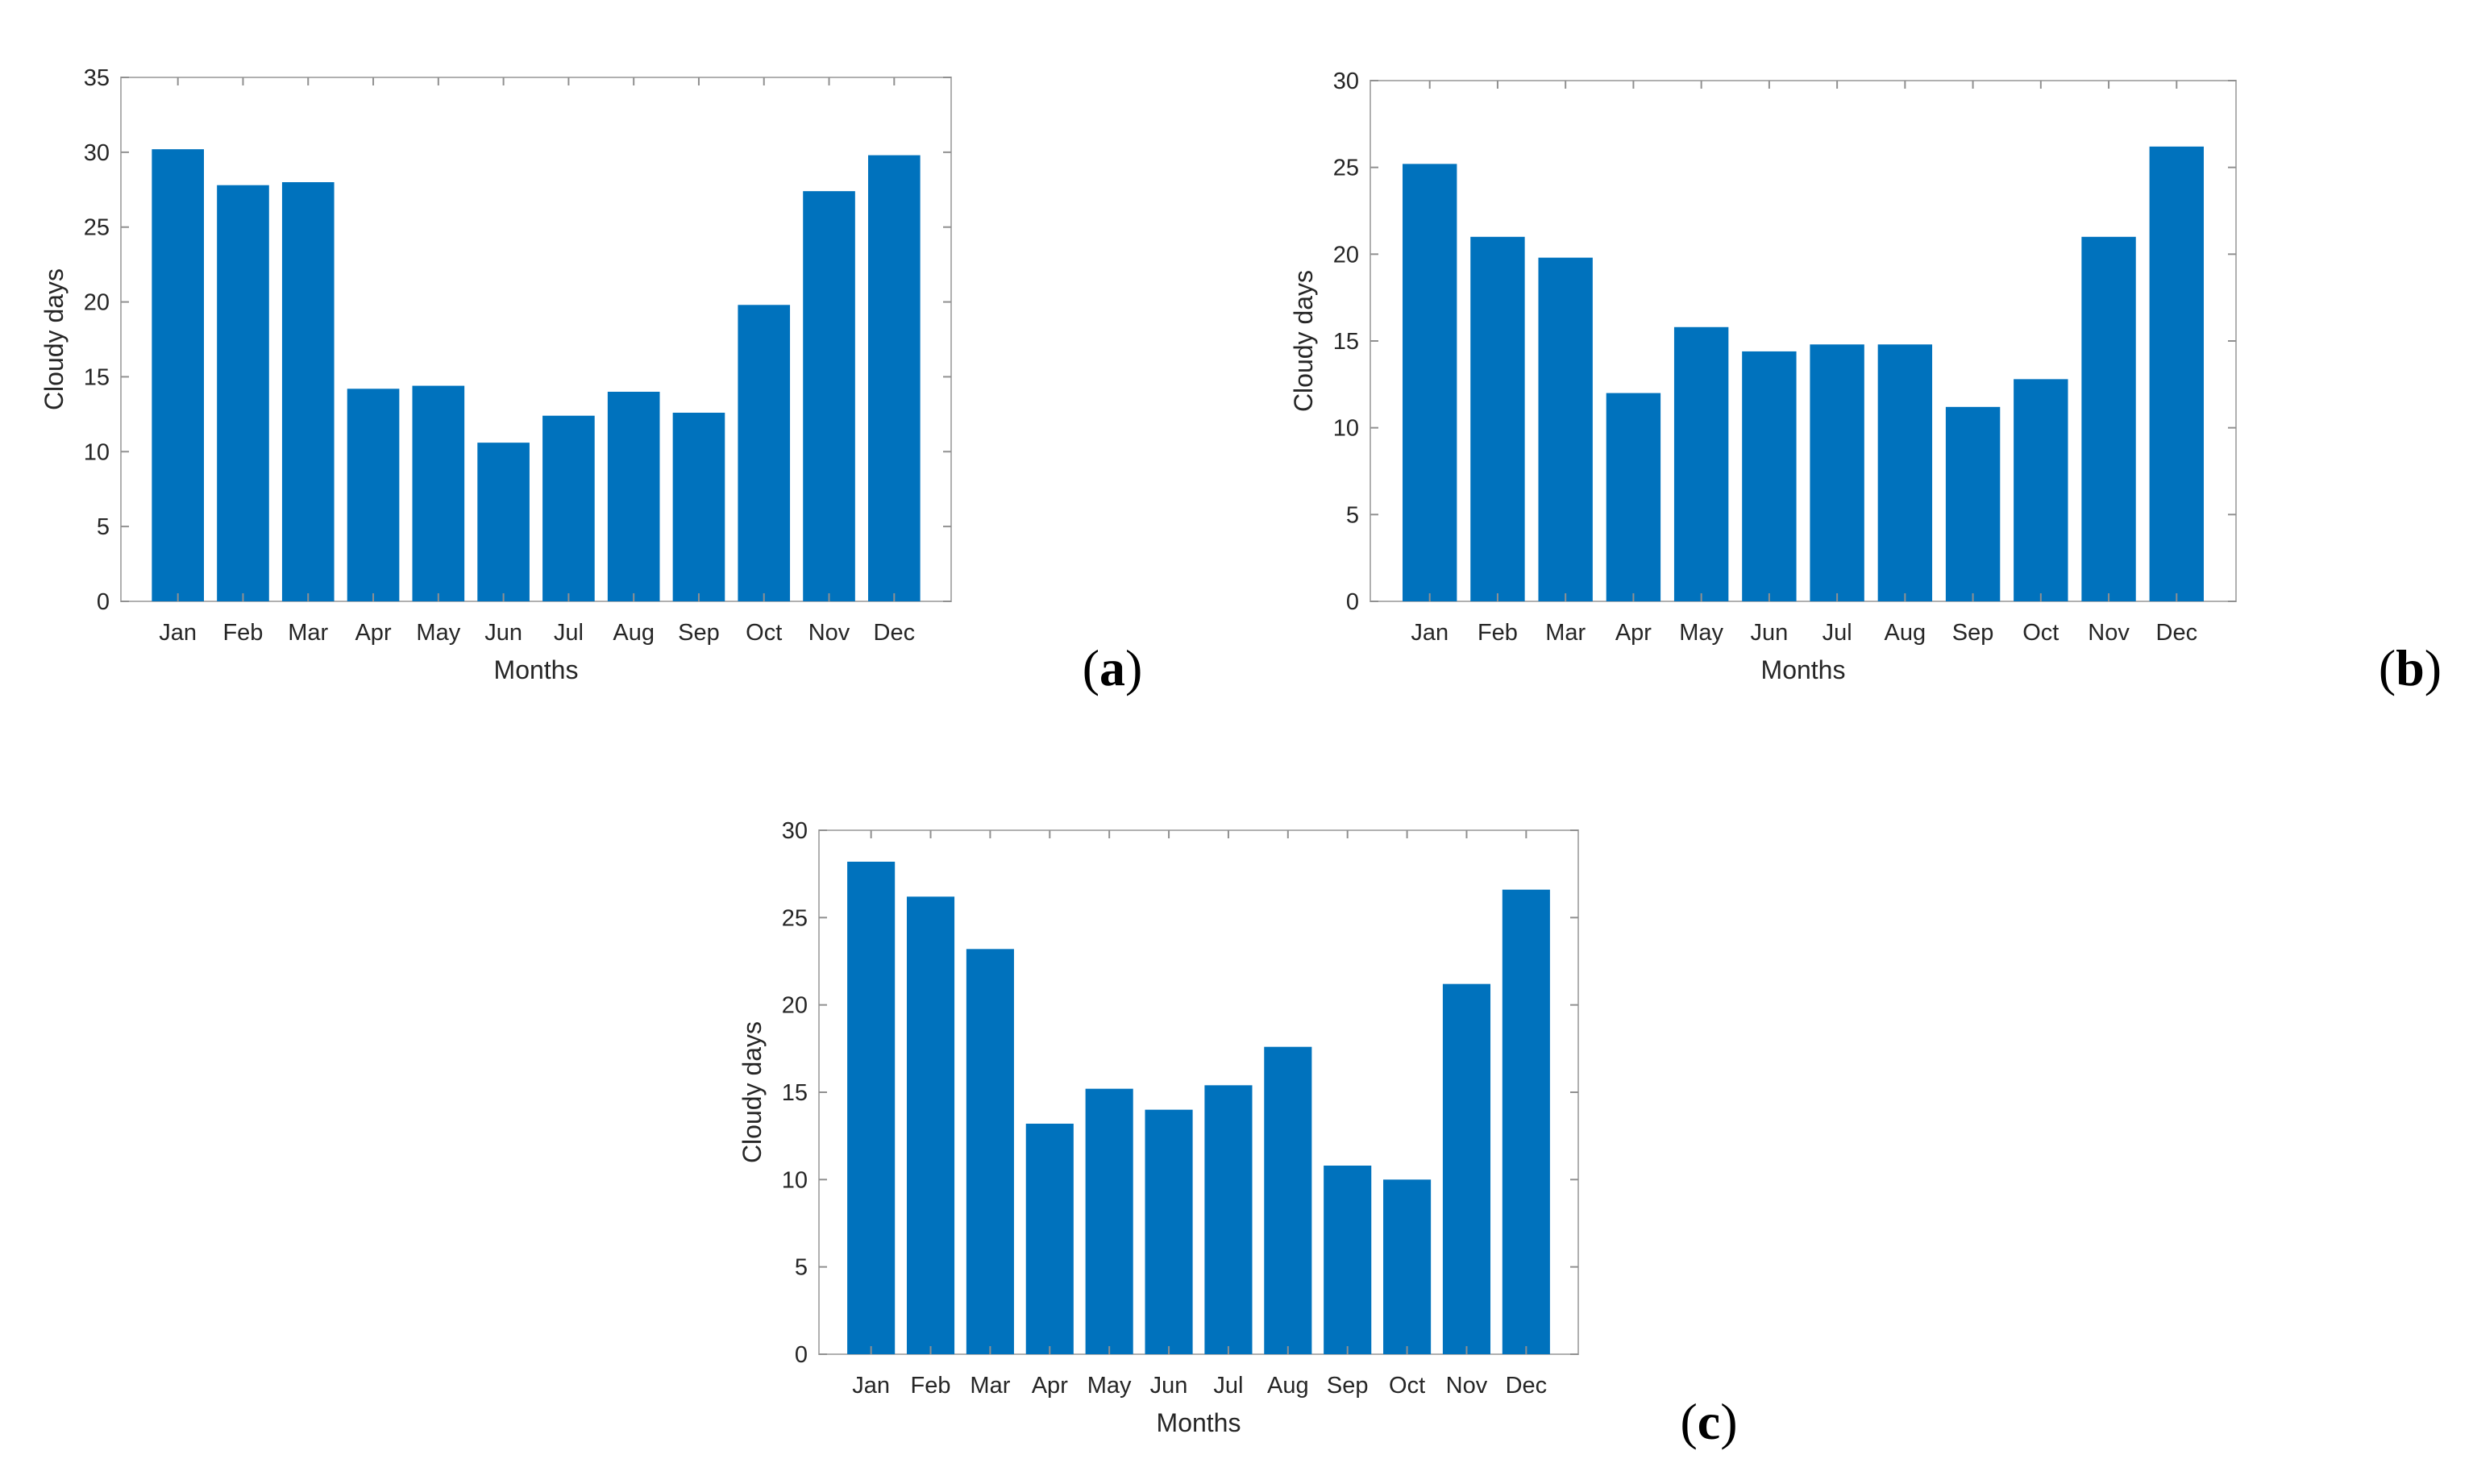  I want to click on panel-label: (b), so click(2410, 667).